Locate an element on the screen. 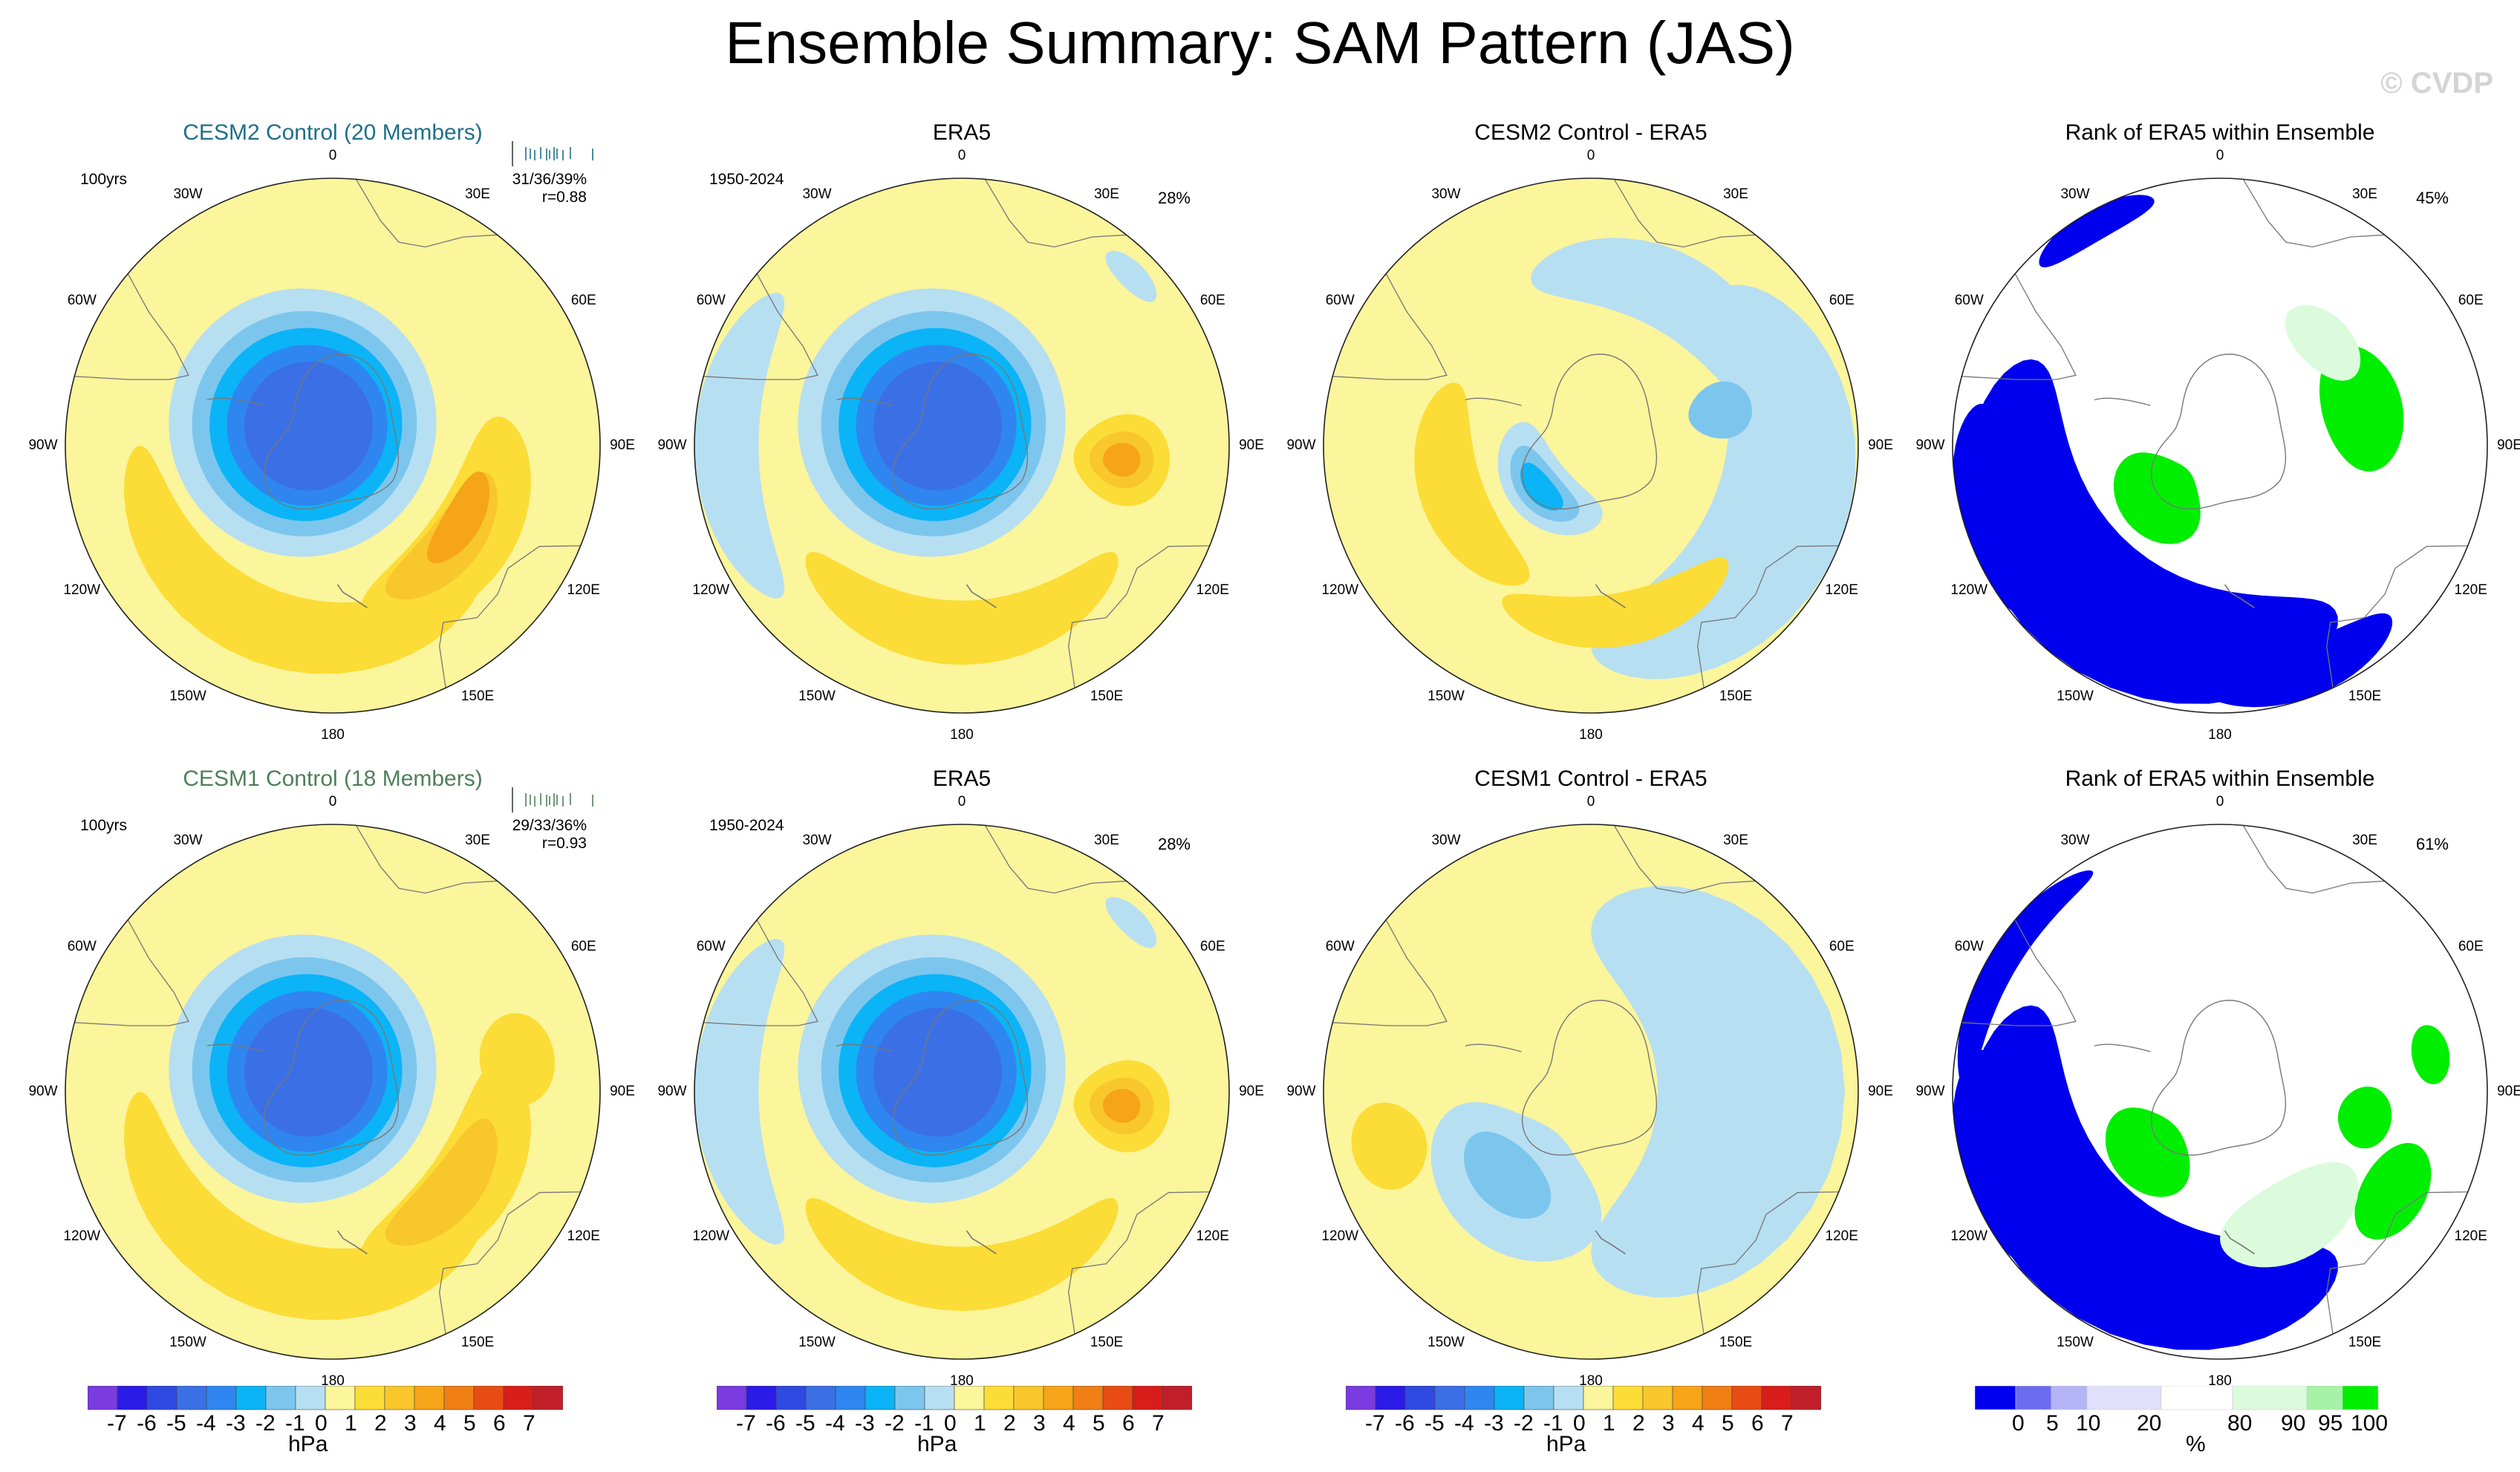  colorbar-units: hPa is located at coordinates (308, 1444).